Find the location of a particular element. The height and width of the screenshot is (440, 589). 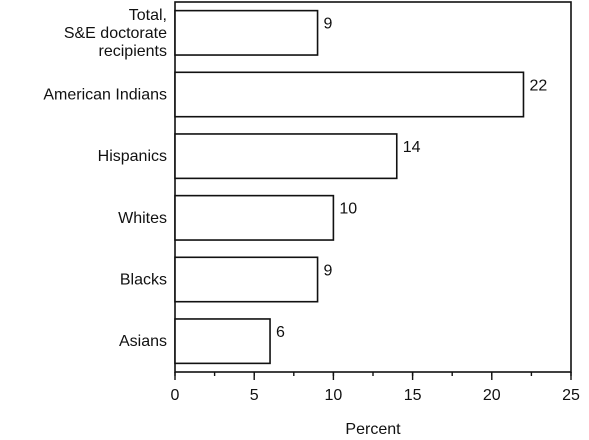

x-axis-title: Percent is located at coordinates (373, 429).